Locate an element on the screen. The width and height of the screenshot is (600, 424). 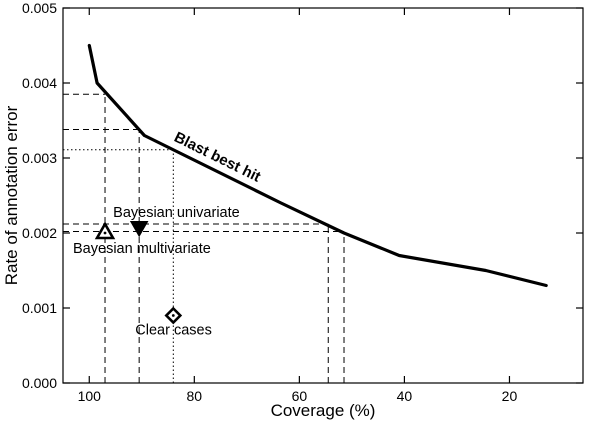
x-tick-label-2: 60 is located at coordinates (300, 396).